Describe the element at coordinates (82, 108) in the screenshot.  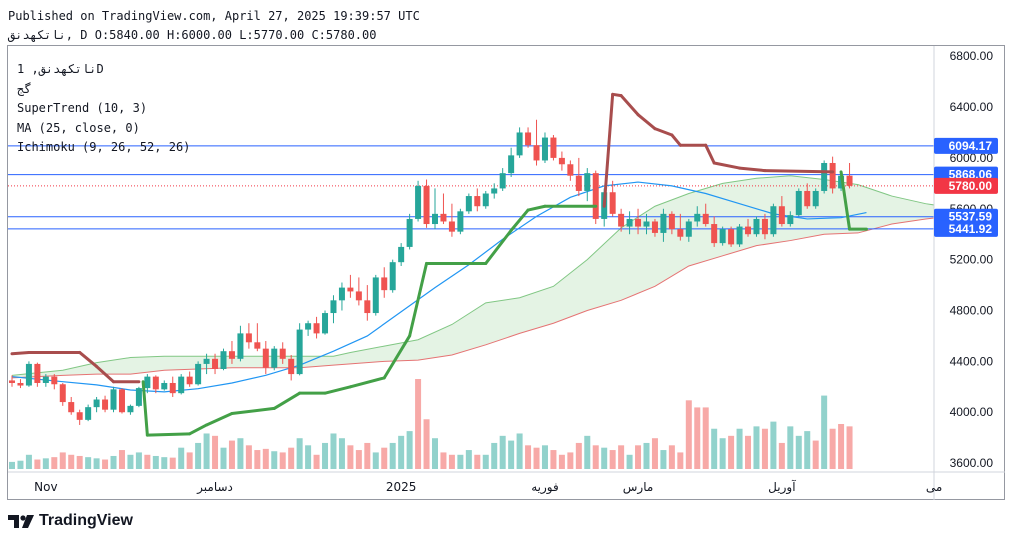
I see `legend-supertrend: SuperTrend (10, 3)` at that location.